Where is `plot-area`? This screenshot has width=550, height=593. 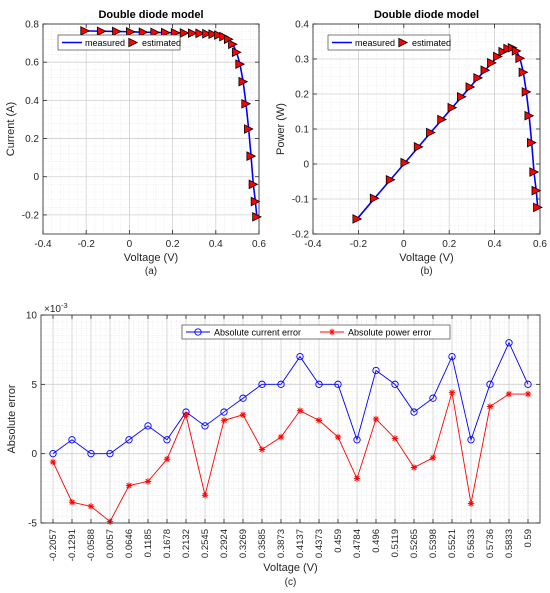 plot-area is located at coordinates (151, 129).